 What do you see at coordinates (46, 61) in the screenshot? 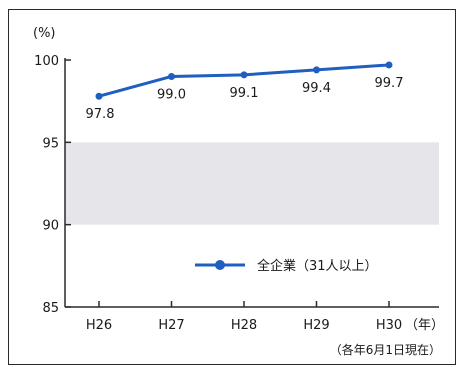
I see `y-tick-label: 100` at bounding box center [46, 61].